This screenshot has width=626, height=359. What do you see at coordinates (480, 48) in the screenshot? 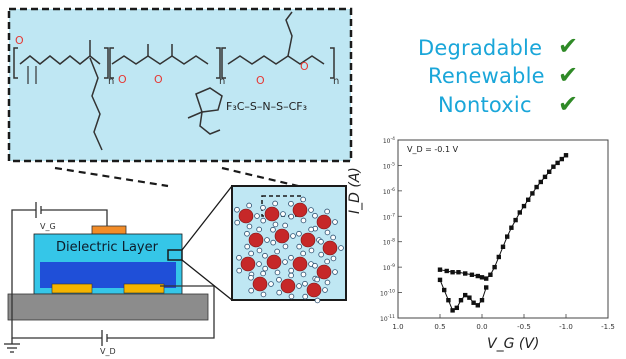
I see `property-degradable: Degradable` at bounding box center [480, 48].